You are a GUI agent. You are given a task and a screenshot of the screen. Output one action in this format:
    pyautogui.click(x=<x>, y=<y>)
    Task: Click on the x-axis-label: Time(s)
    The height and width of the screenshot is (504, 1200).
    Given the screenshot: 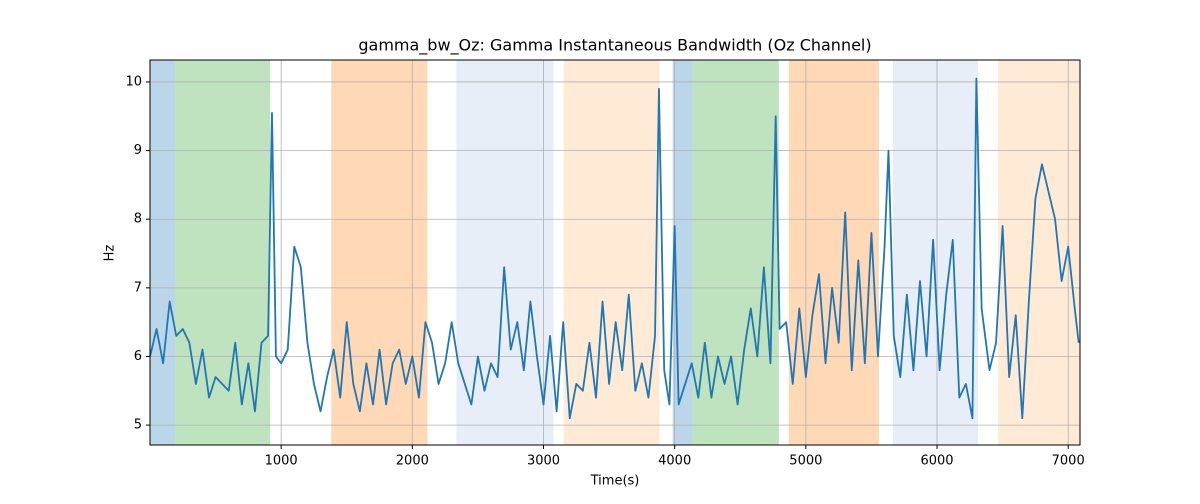 What is the action you would take?
    pyautogui.click(x=615, y=481)
    